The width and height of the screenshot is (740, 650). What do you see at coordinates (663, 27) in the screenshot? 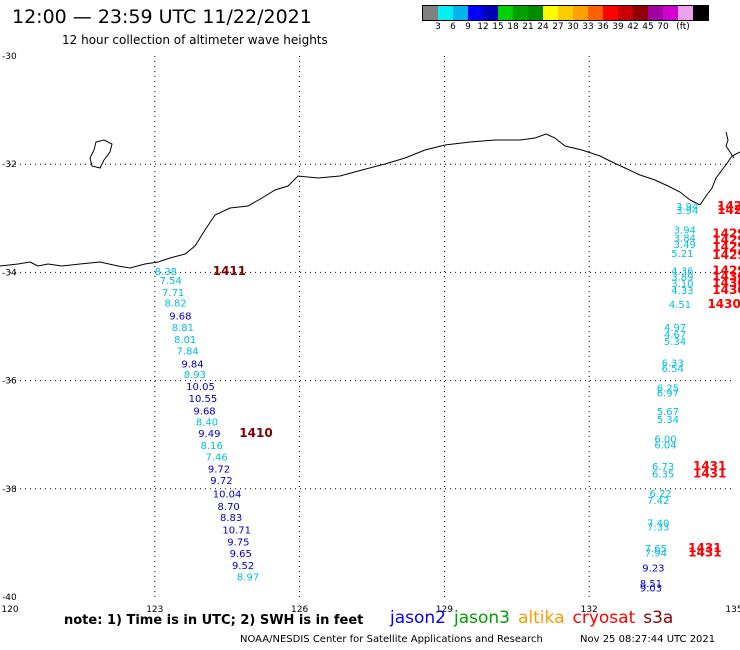
I see `legend-label: 70` at bounding box center [663, 27].